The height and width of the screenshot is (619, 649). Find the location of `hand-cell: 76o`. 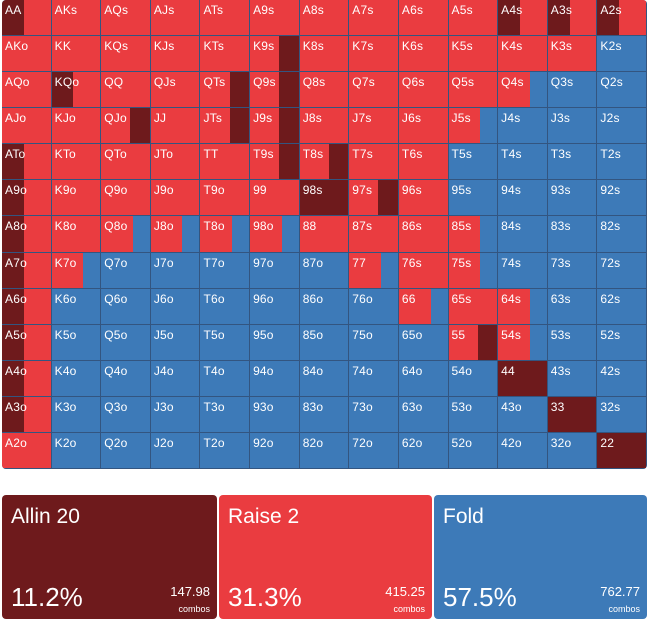

hand-cell: 76o is located at coordinates (374, 306).